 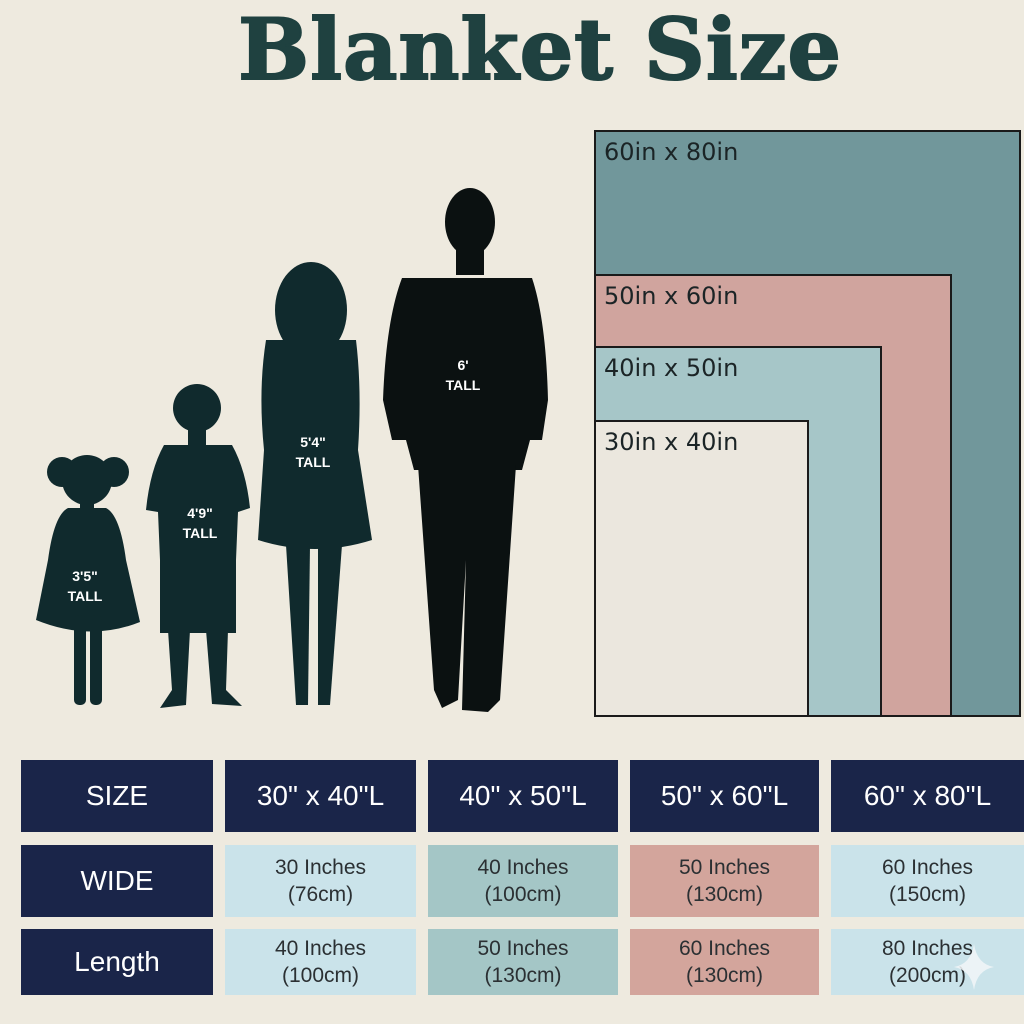 What do you see at coordinates (523, 962) in the screenshot?
I see `length-cell: 50 Inches (130cm)` at bounding box center [523, 962].